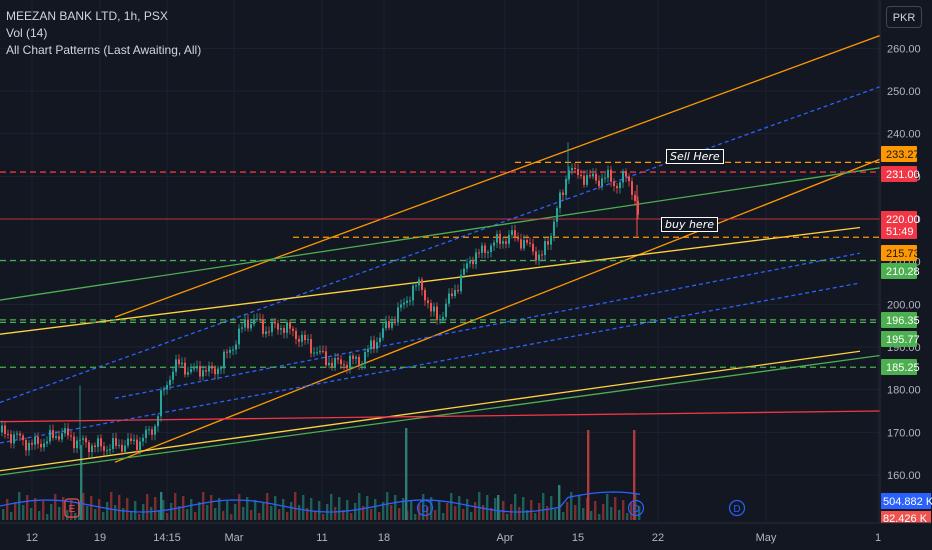 Image resolution: width=932 pixels, height=550 pixels. Describe the element at coordinates (504, 538) in the screenshot. I see `time-tick-label: Apr` at that location.